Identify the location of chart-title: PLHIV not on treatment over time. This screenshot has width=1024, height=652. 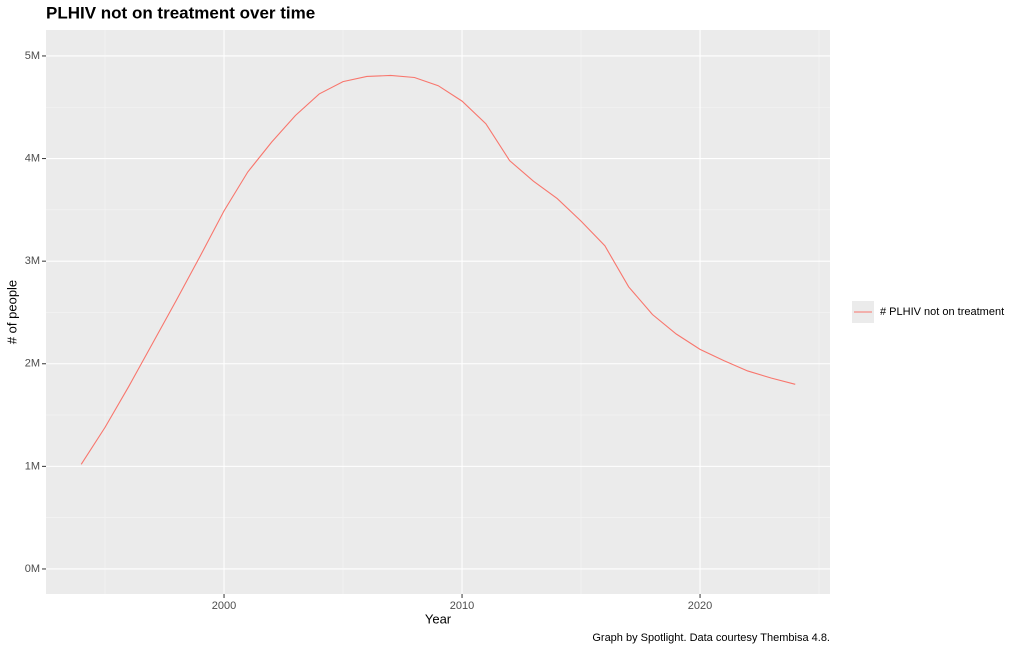
(180, 12).